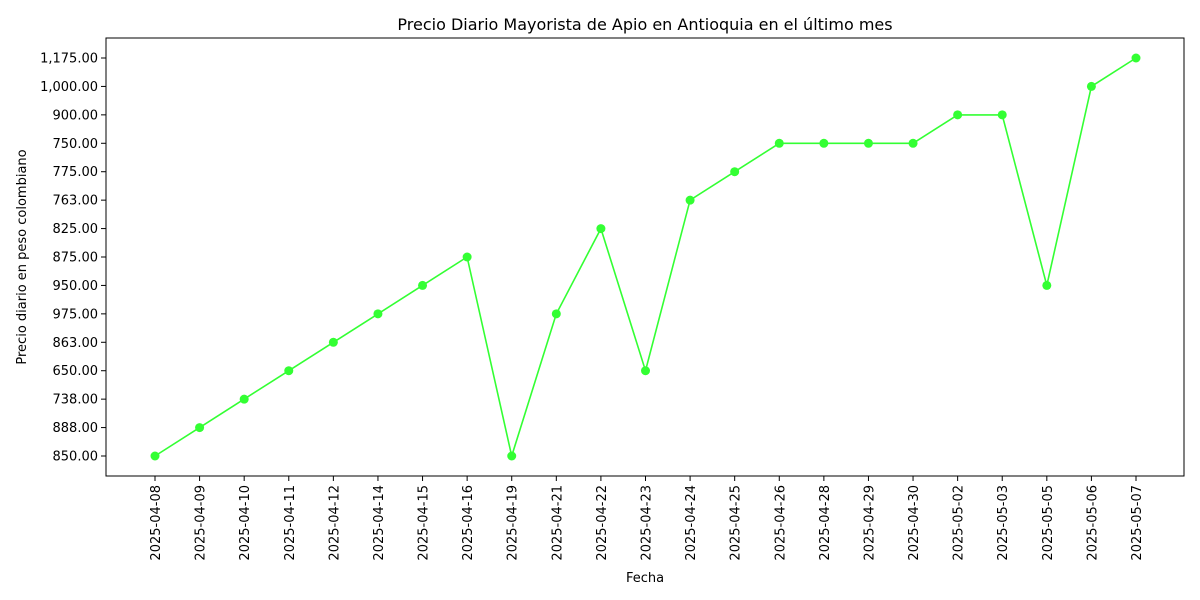 The height and width of the screenshot is (600, 1200). I want to click on x-tick-label: 2025-05-02, so click(959, 523).